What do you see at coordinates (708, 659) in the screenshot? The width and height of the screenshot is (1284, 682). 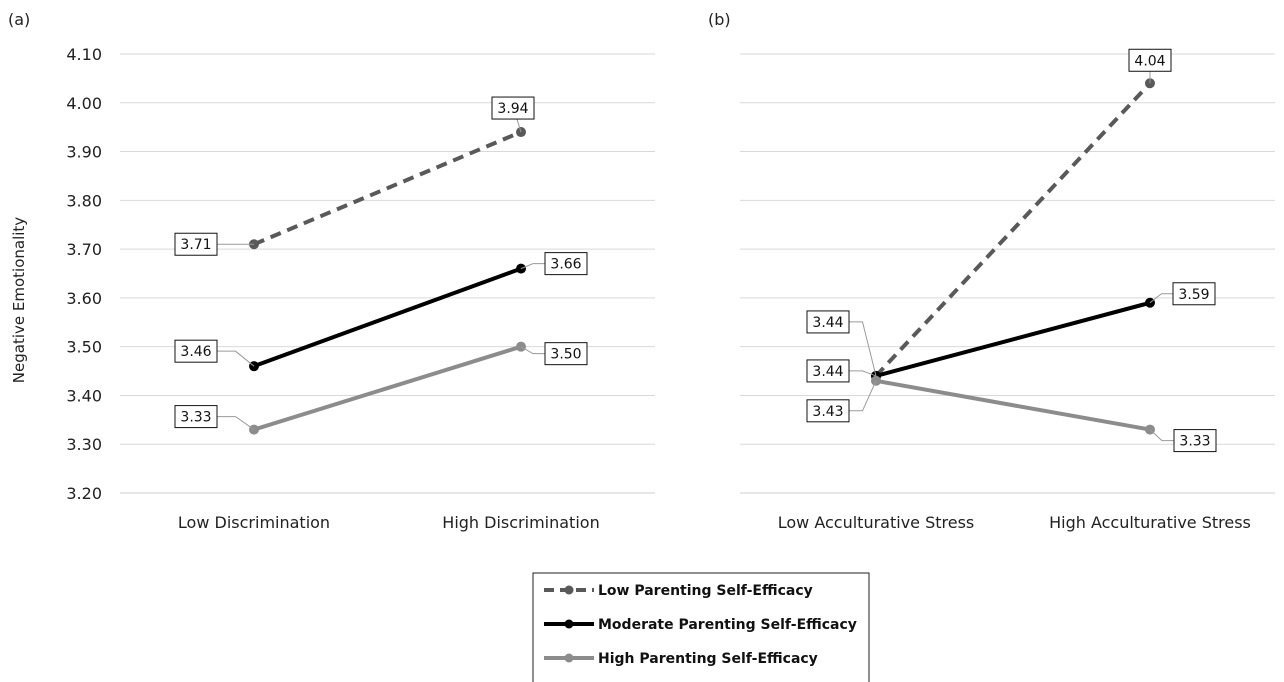 I see `legend-label: High Parenting Self-Efficacy` at bounding box center [708, 659].